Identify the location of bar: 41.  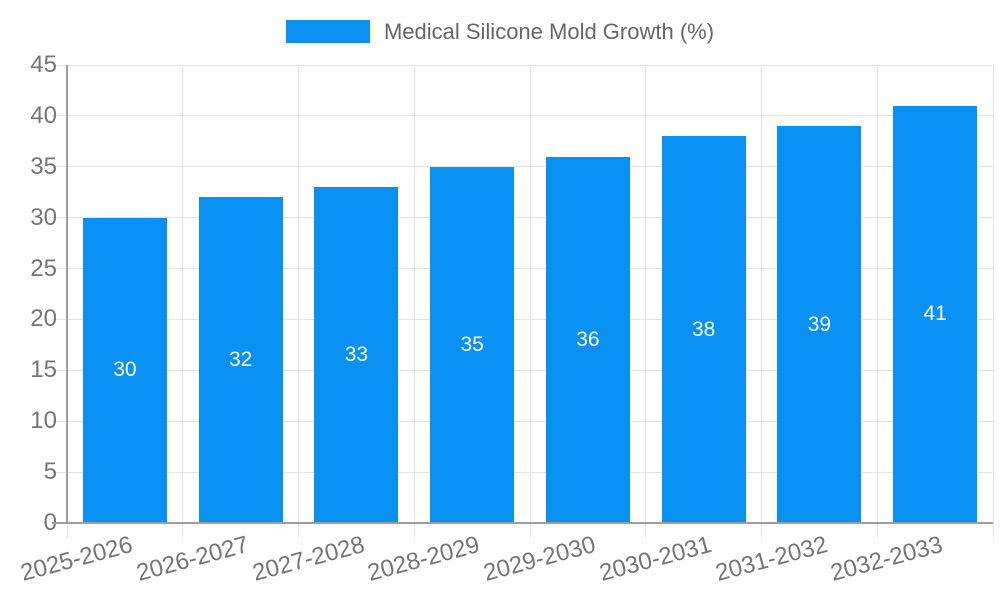
(935, 313).